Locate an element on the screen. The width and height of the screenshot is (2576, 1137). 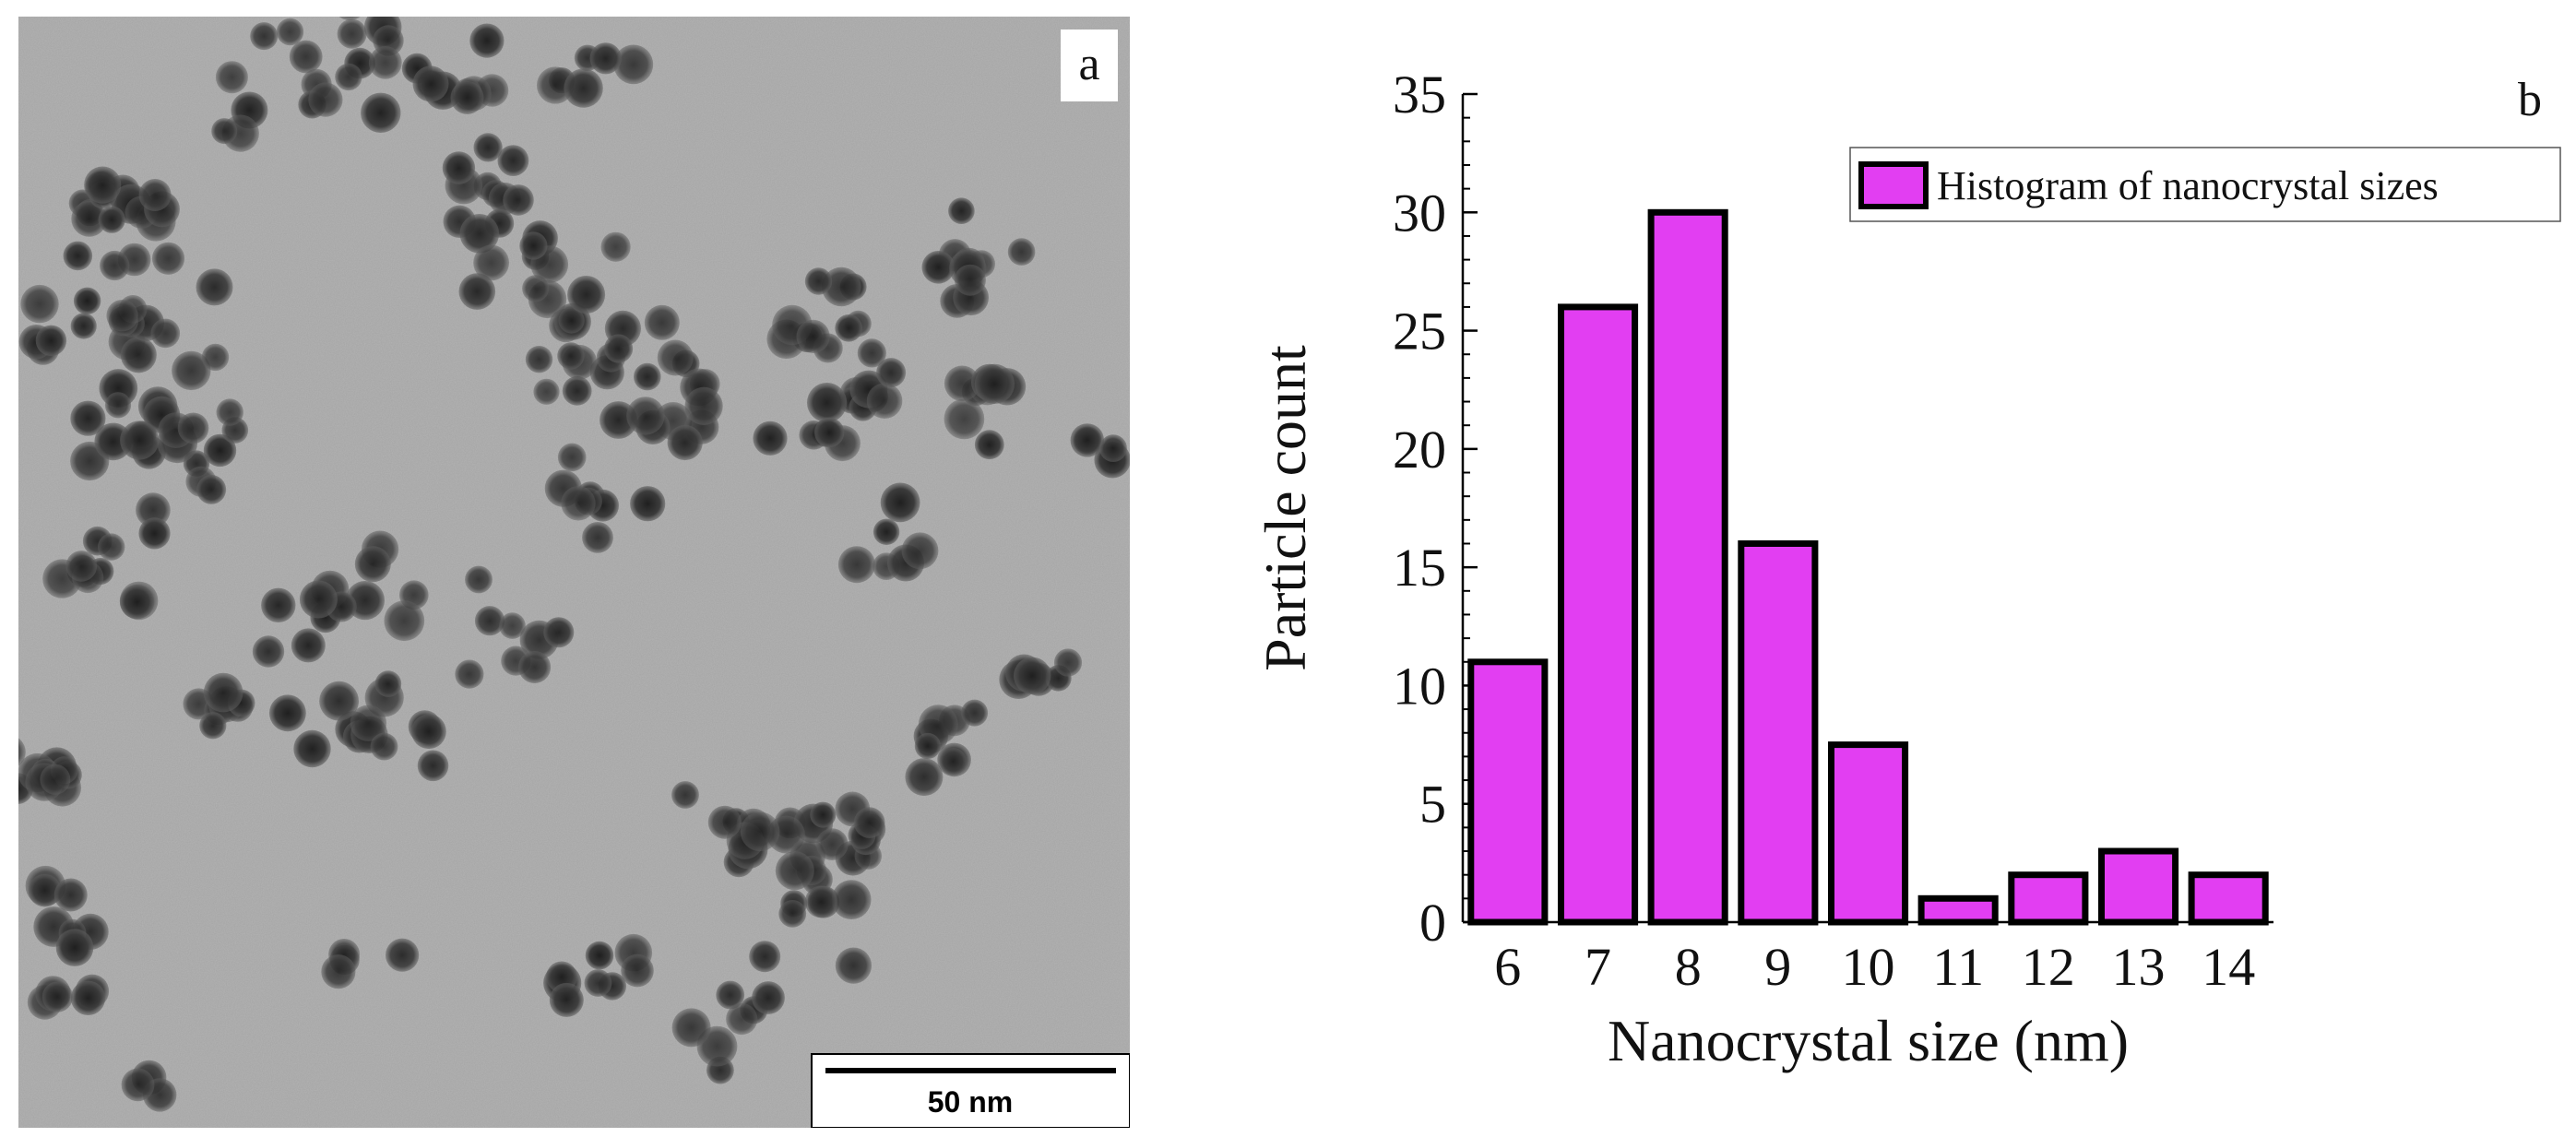
y-tick-label: 5 is located at coordinates (1432, 805).